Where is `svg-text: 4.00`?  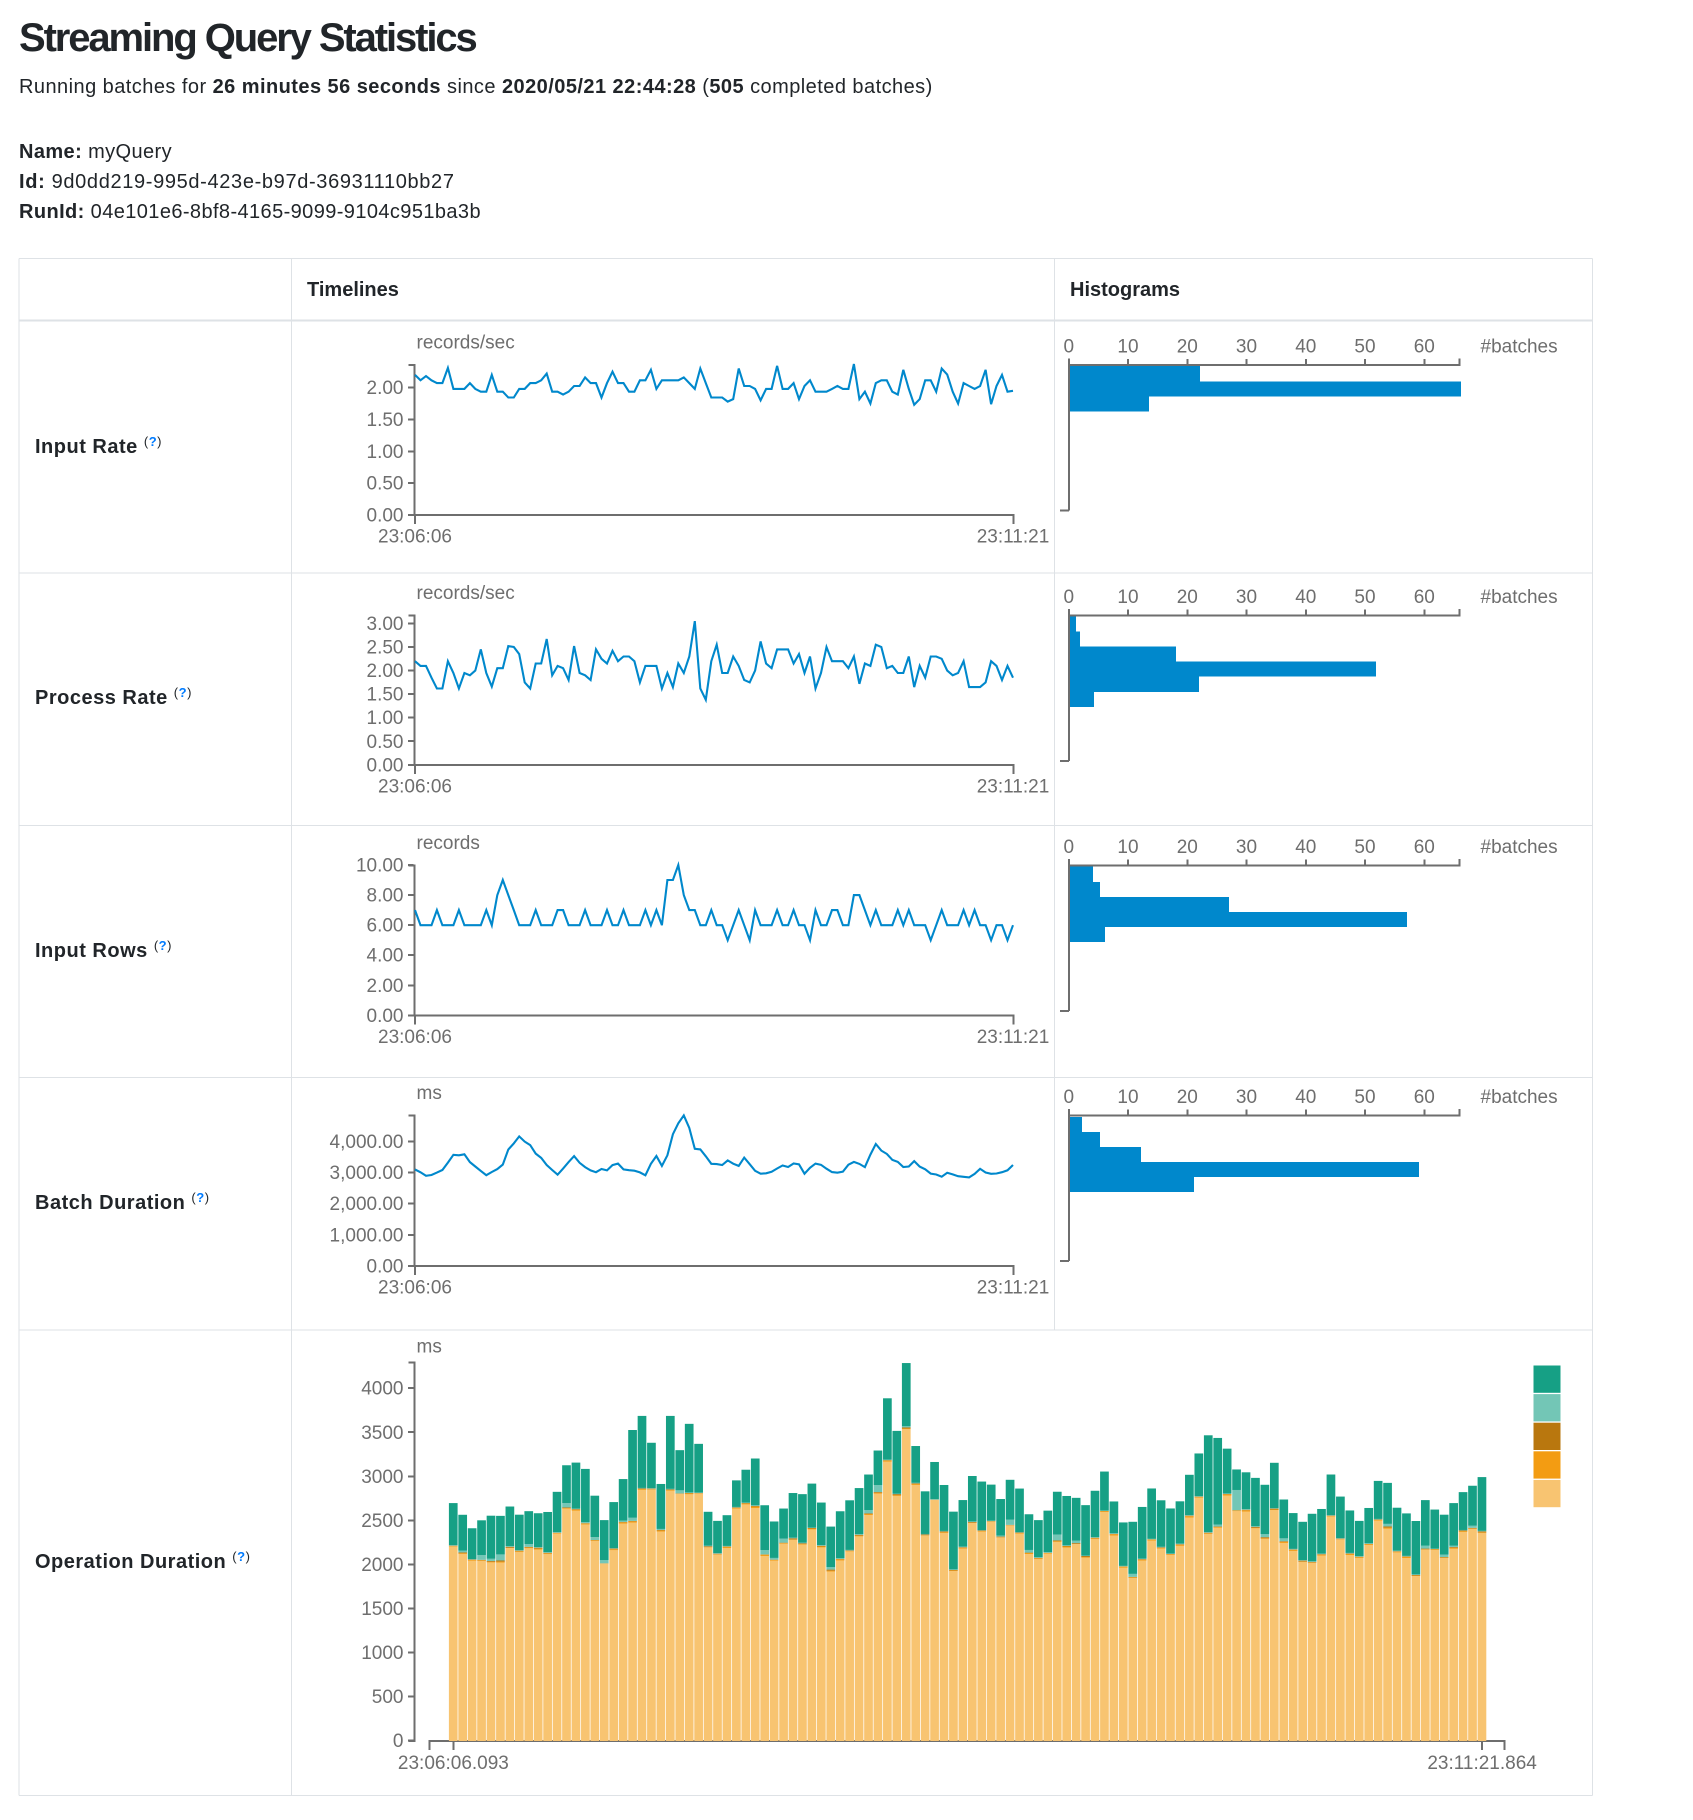
svg-text: 4.00 is located at coordinates (385, 956).